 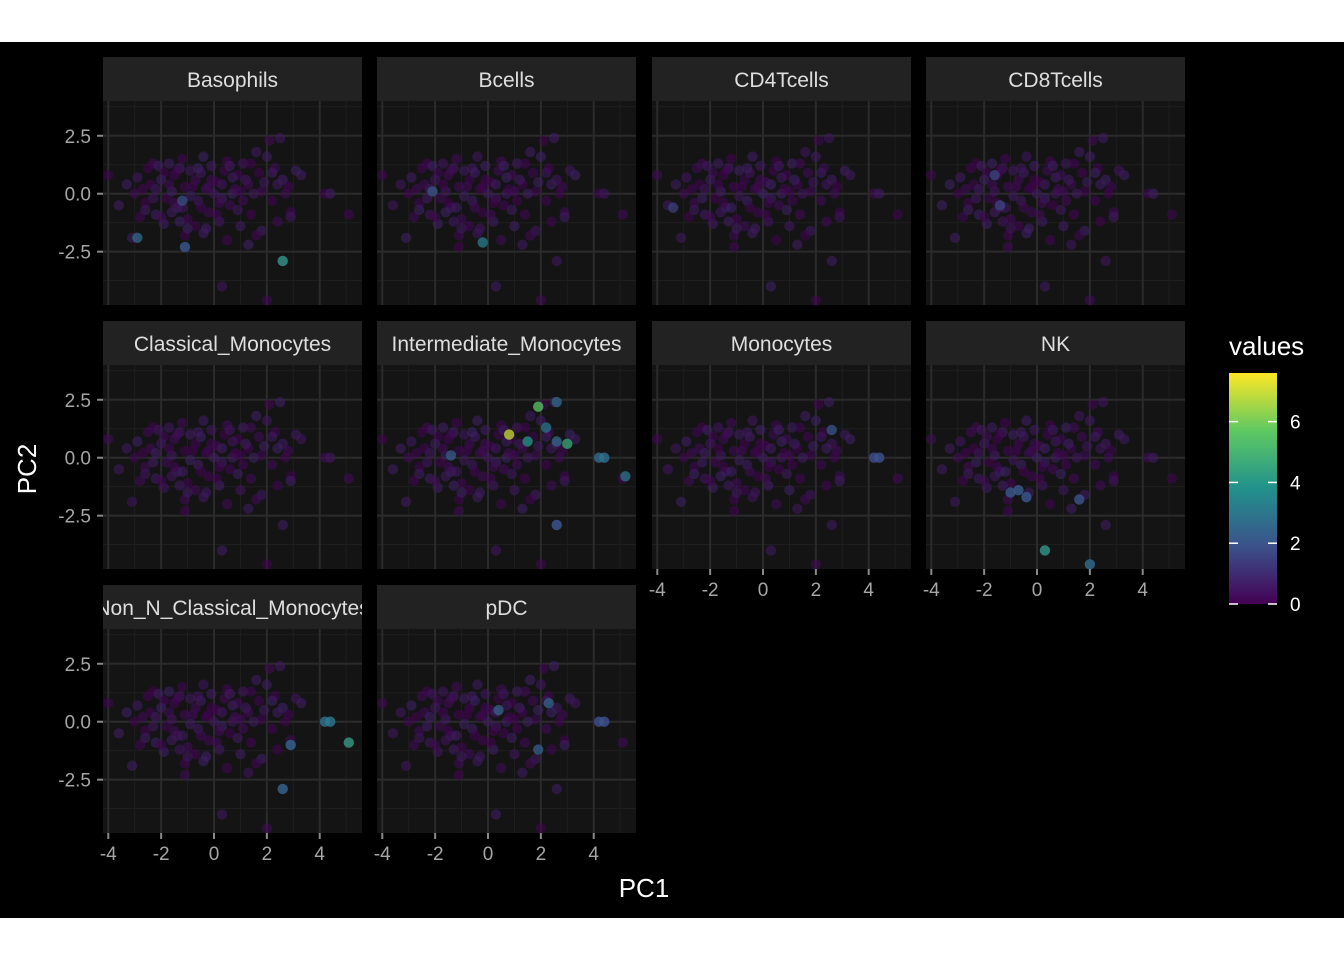 What do you see at coordinates (1266, 346) in the screenshot?
I see `legend-title: values` at bounding box center [1266, 346].